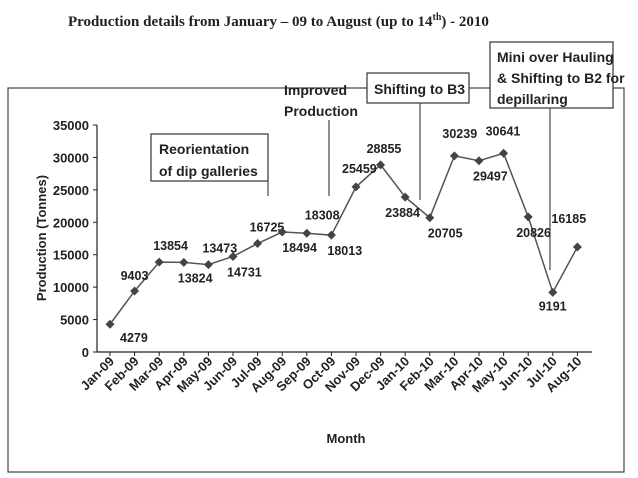 The height and width of the screenshot is (478, 638). Describe the element at coordinates (402, 213) in the screenshot. I see `data-label: 23884` at that location.